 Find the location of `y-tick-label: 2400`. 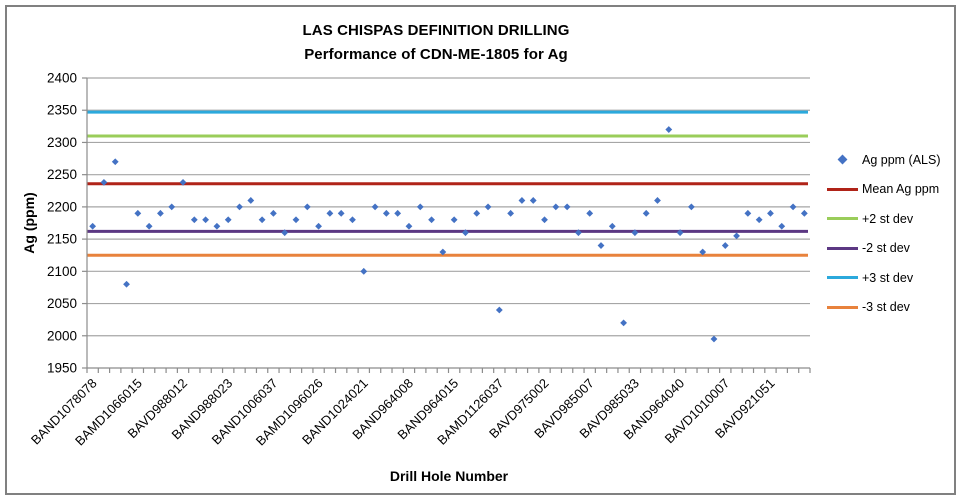

y-tick-label: 2400 is located at coordinates (62, 78).